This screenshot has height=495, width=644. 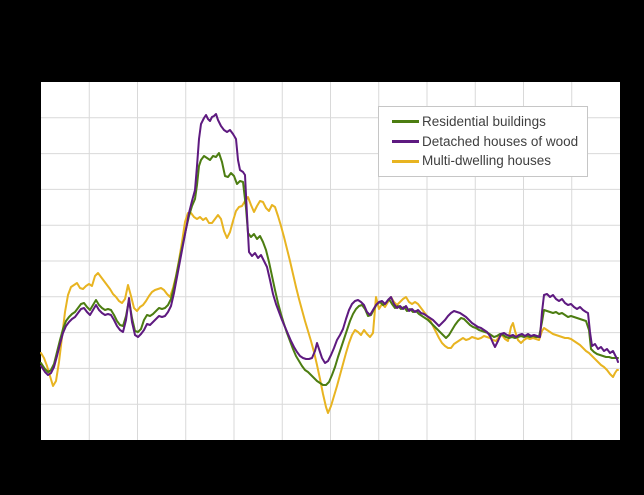 I want to click on legend-item-multi-dwelling-houses: Multi-dwelling houses, so click(x=487, y=161).